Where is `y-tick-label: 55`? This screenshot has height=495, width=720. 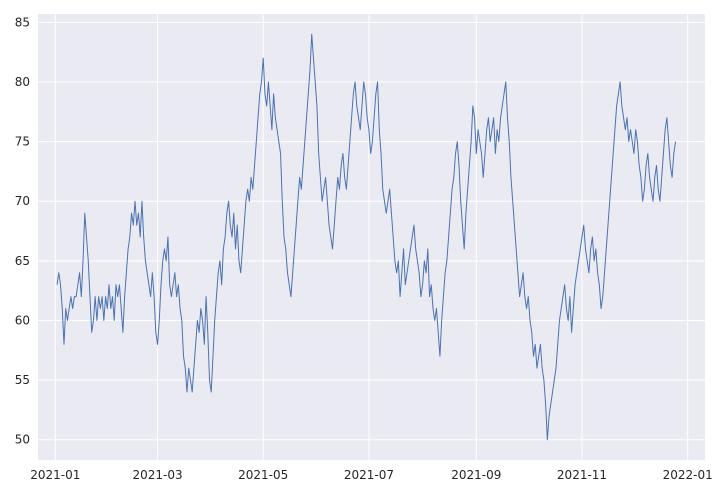
y-tick-label: 55 is located at coordinates (22, 380).